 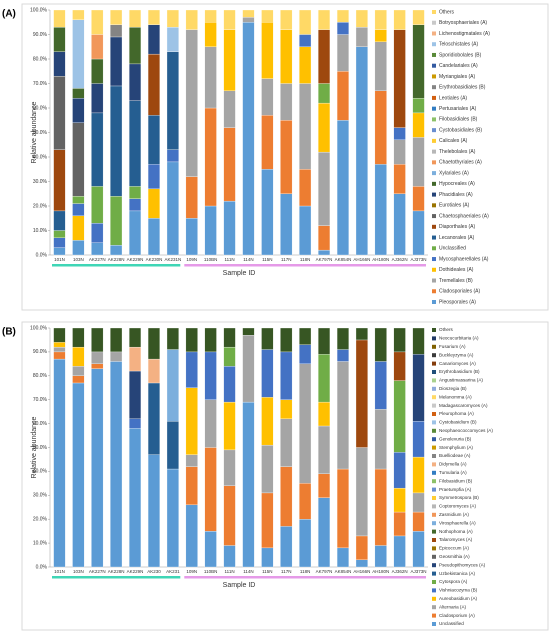 What do you see at coordinates (456, 531) in the screenshot?
I see `legend-label: Nothophoma (A)` at bounding box center [456, 531].